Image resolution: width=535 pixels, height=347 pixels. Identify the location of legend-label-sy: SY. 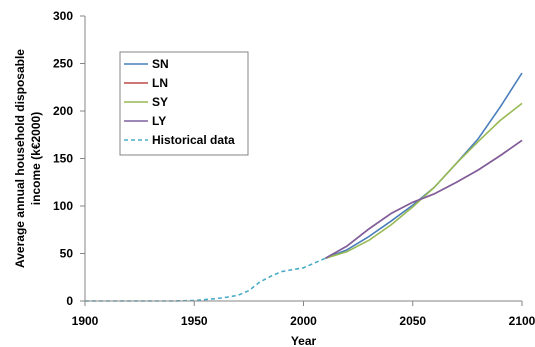
(160, 102).